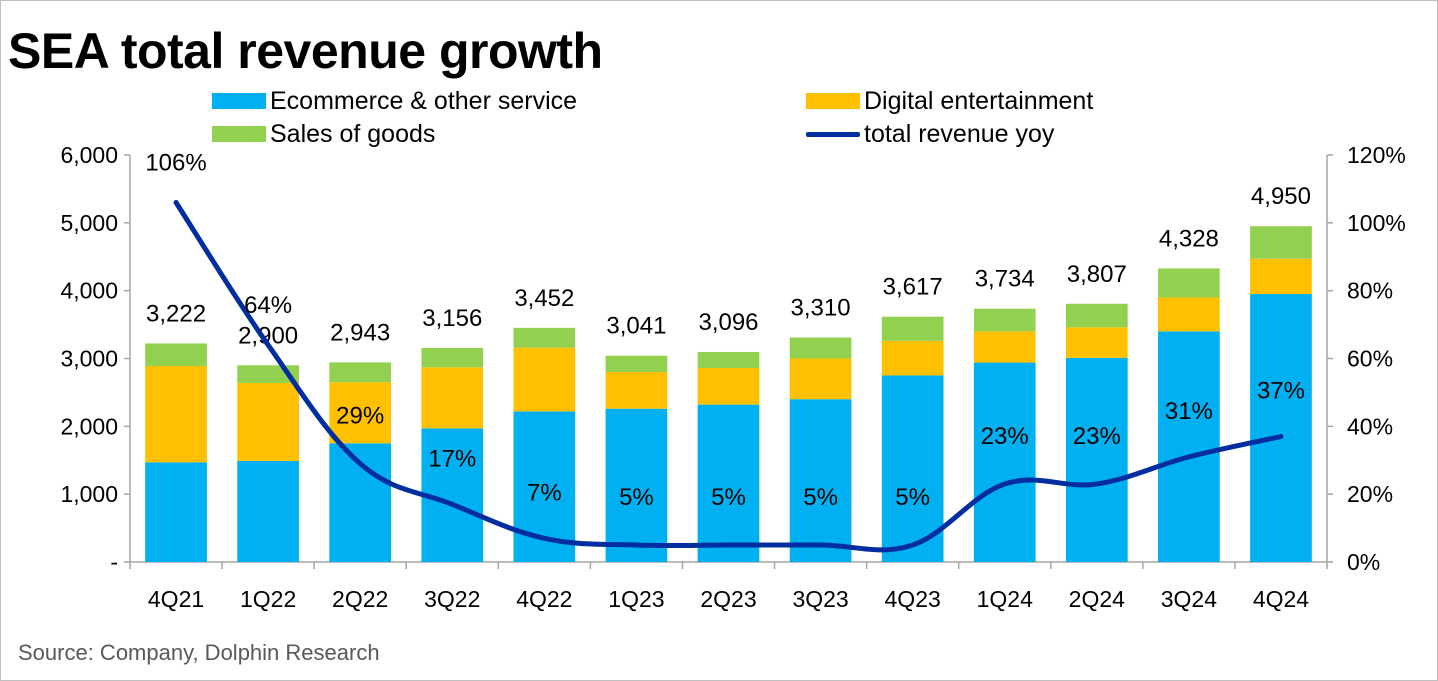  I want to click on bar-total-label: 3,310, so click(821, 307).